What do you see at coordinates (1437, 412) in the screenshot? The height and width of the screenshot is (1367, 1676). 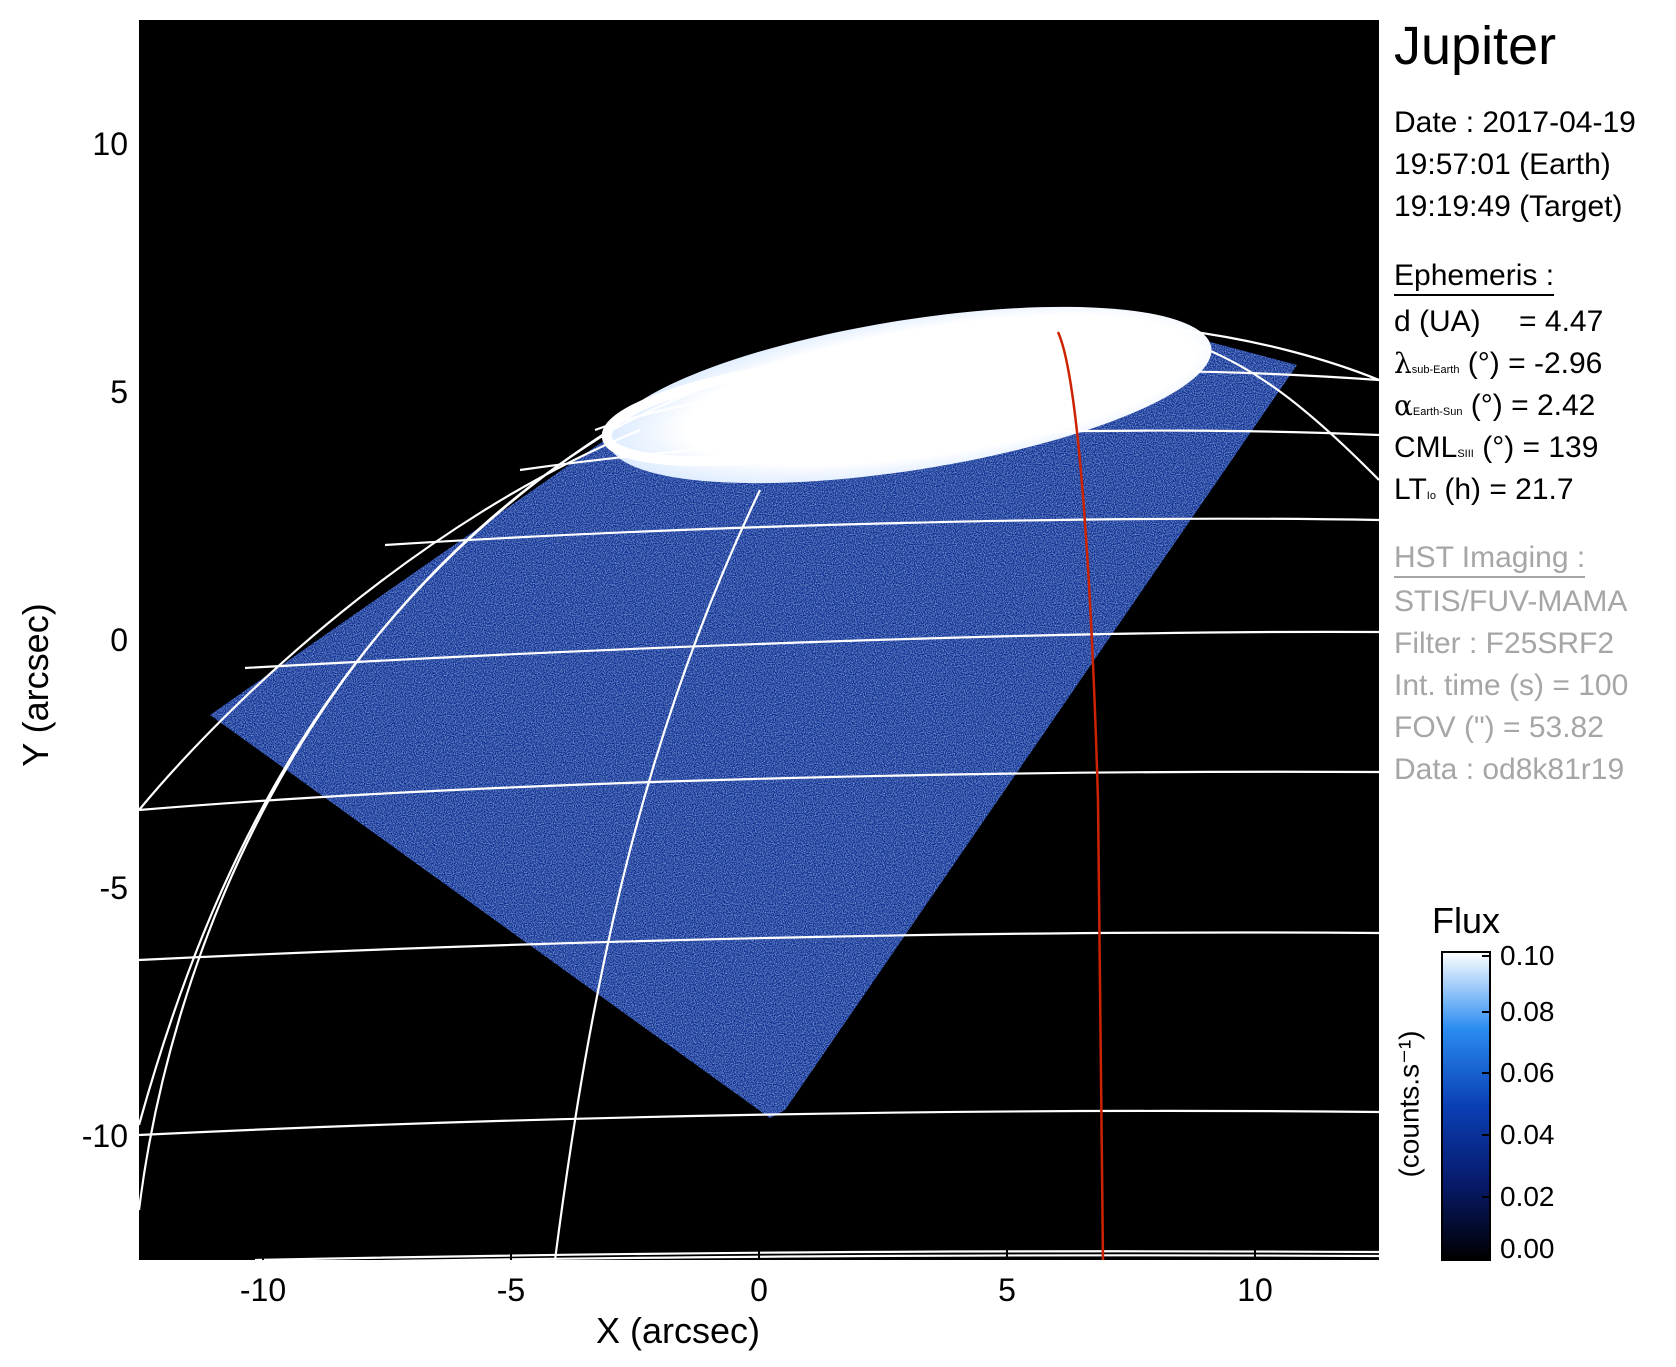 I see `alpha-subscript: Earth-Sun` at bounding box center [1437, 412].